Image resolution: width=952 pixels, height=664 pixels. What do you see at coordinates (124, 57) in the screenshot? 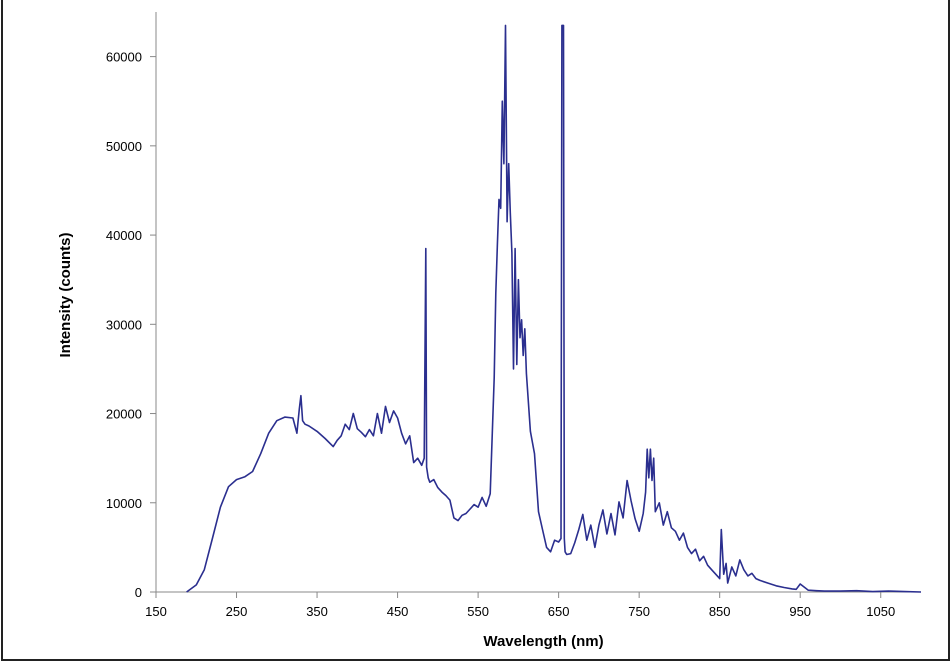
I see `y-tick-label: 60000` at bounding box center [124, 57].